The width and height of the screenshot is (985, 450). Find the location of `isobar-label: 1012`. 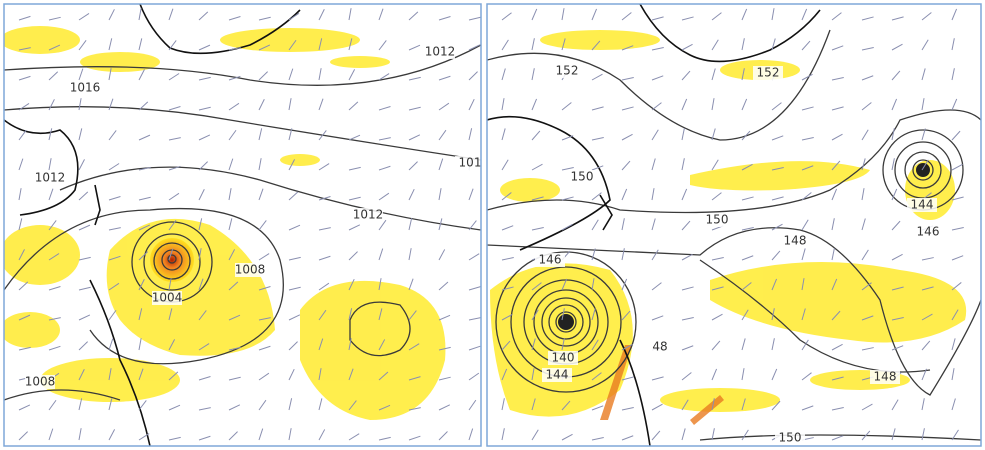

isobar-label: 1012 is located at coordinates (50, 178).